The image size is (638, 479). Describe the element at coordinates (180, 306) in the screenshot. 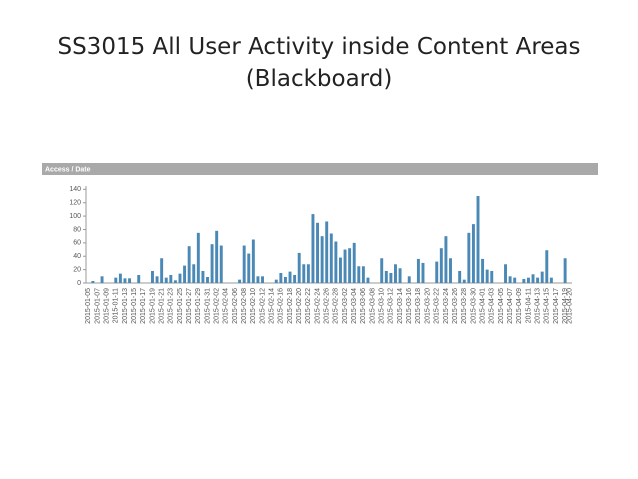

I see `x-tick-label: 2015-01-25` at that location.